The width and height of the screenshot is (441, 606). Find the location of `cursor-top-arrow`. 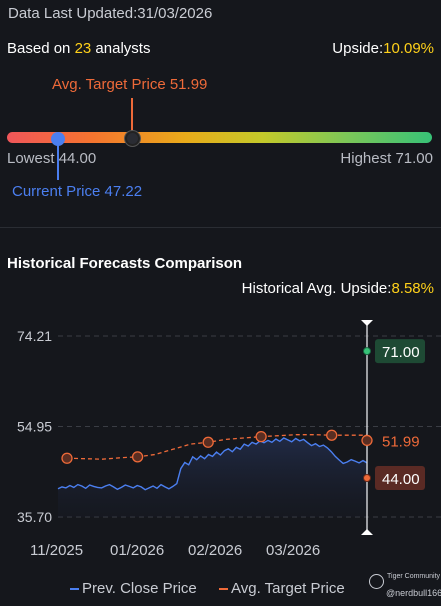

cursor-top-arrow is located at coordinates (367, 323).